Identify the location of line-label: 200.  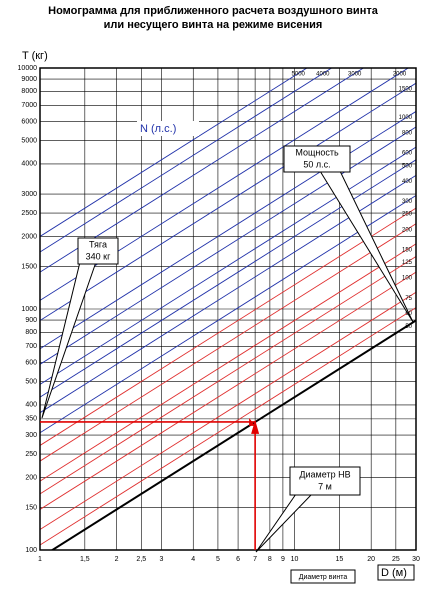
(407, 230).